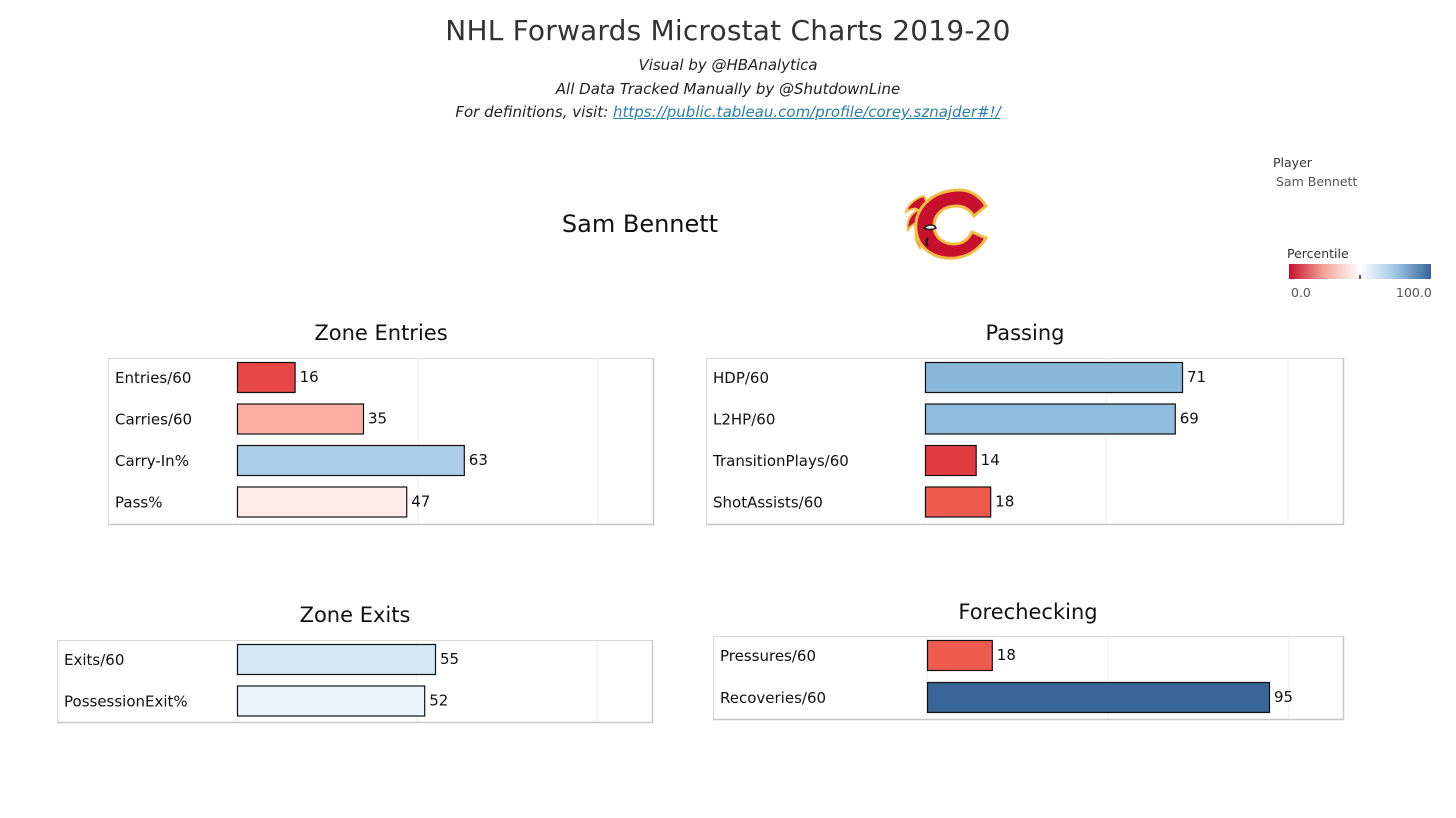 The height and width of the screenshot is (818, 1456). Describe the element at coordinates (153, 378) in the screenshot. I see `category-label-entries-60: Entries/60` at that location.